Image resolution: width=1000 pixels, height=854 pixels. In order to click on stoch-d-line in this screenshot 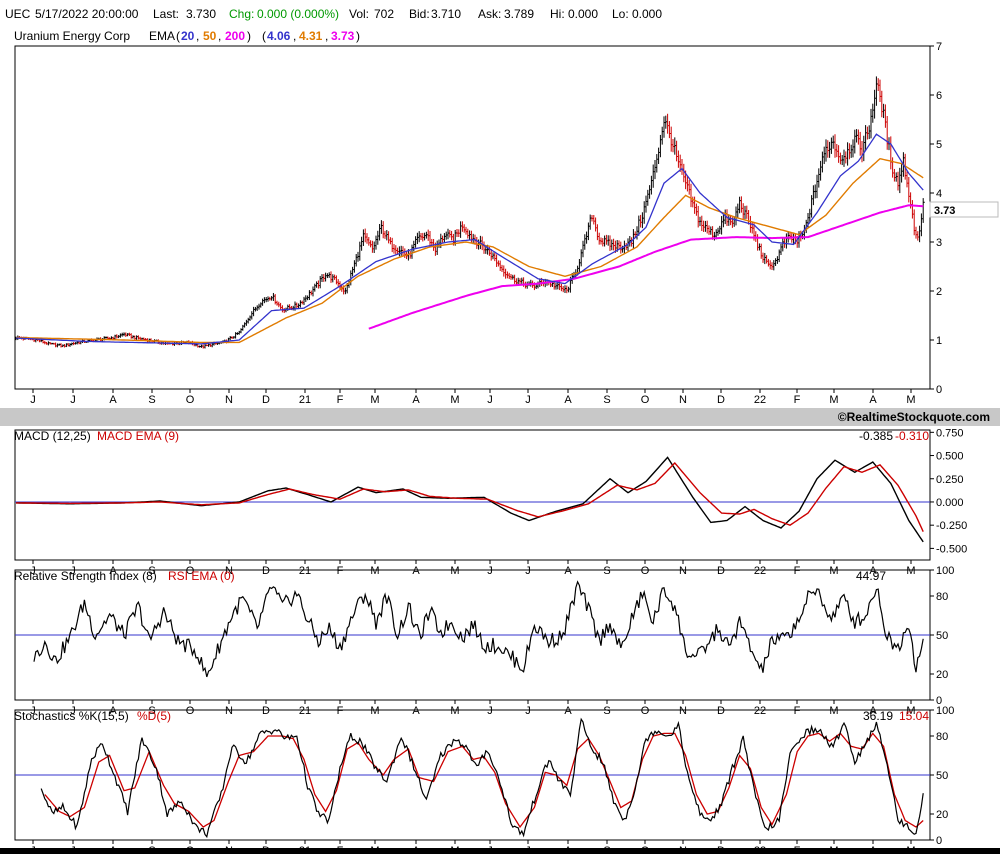, I will do `click(484, 780)`.